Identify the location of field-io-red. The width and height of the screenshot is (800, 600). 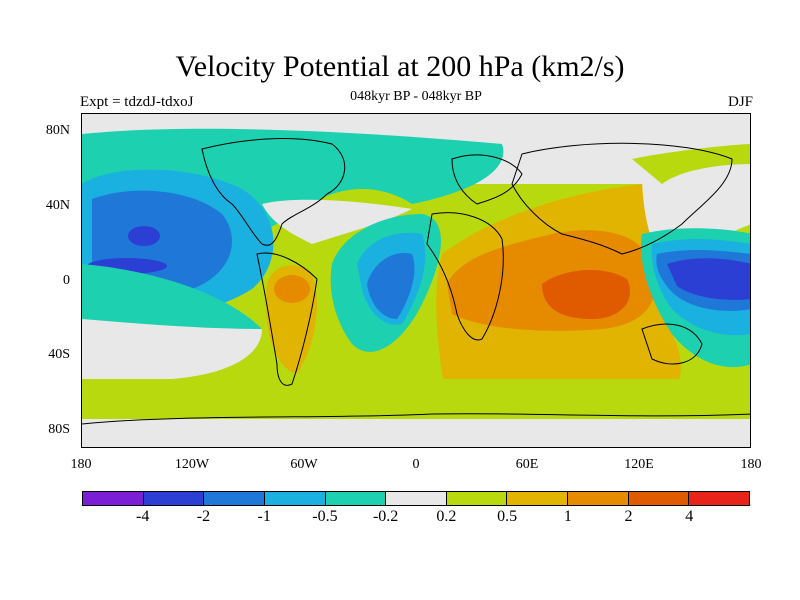
(586, 294).